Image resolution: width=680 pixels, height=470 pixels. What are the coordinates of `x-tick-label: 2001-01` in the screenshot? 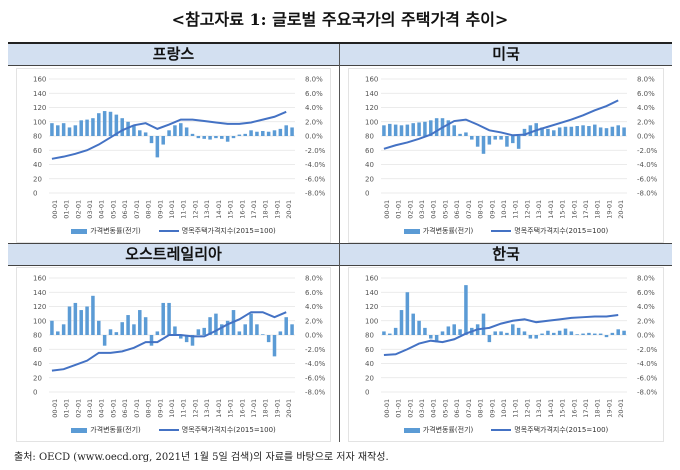 It's located at (67, 408).